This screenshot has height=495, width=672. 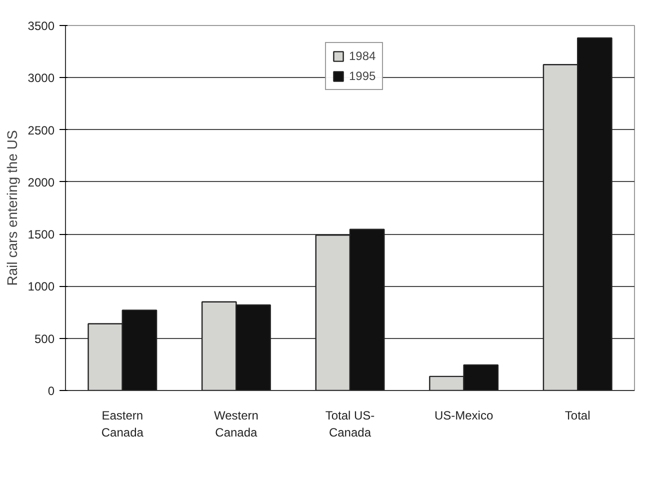 What do you see at coordinates (350, 424) in the screenshot?
I see `x-tick-label: Total US- Canada` at bounding box center [350, 424].